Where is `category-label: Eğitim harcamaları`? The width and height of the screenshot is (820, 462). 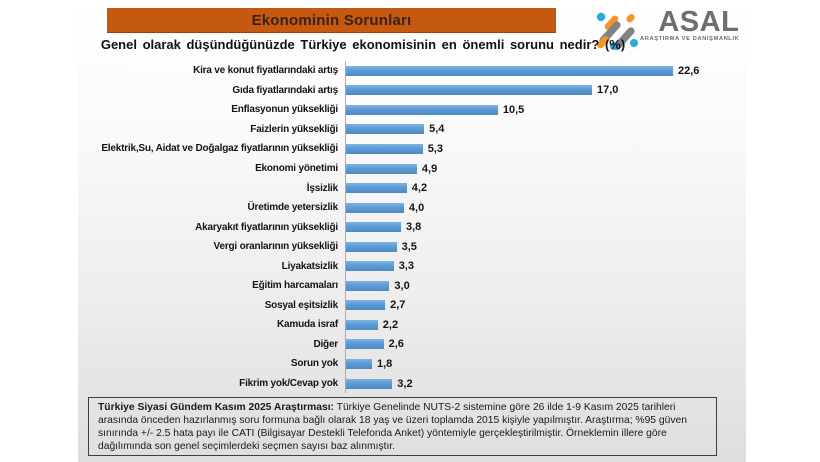
category-label: Eğitim harcamaları is located at coordinates (295, 286).